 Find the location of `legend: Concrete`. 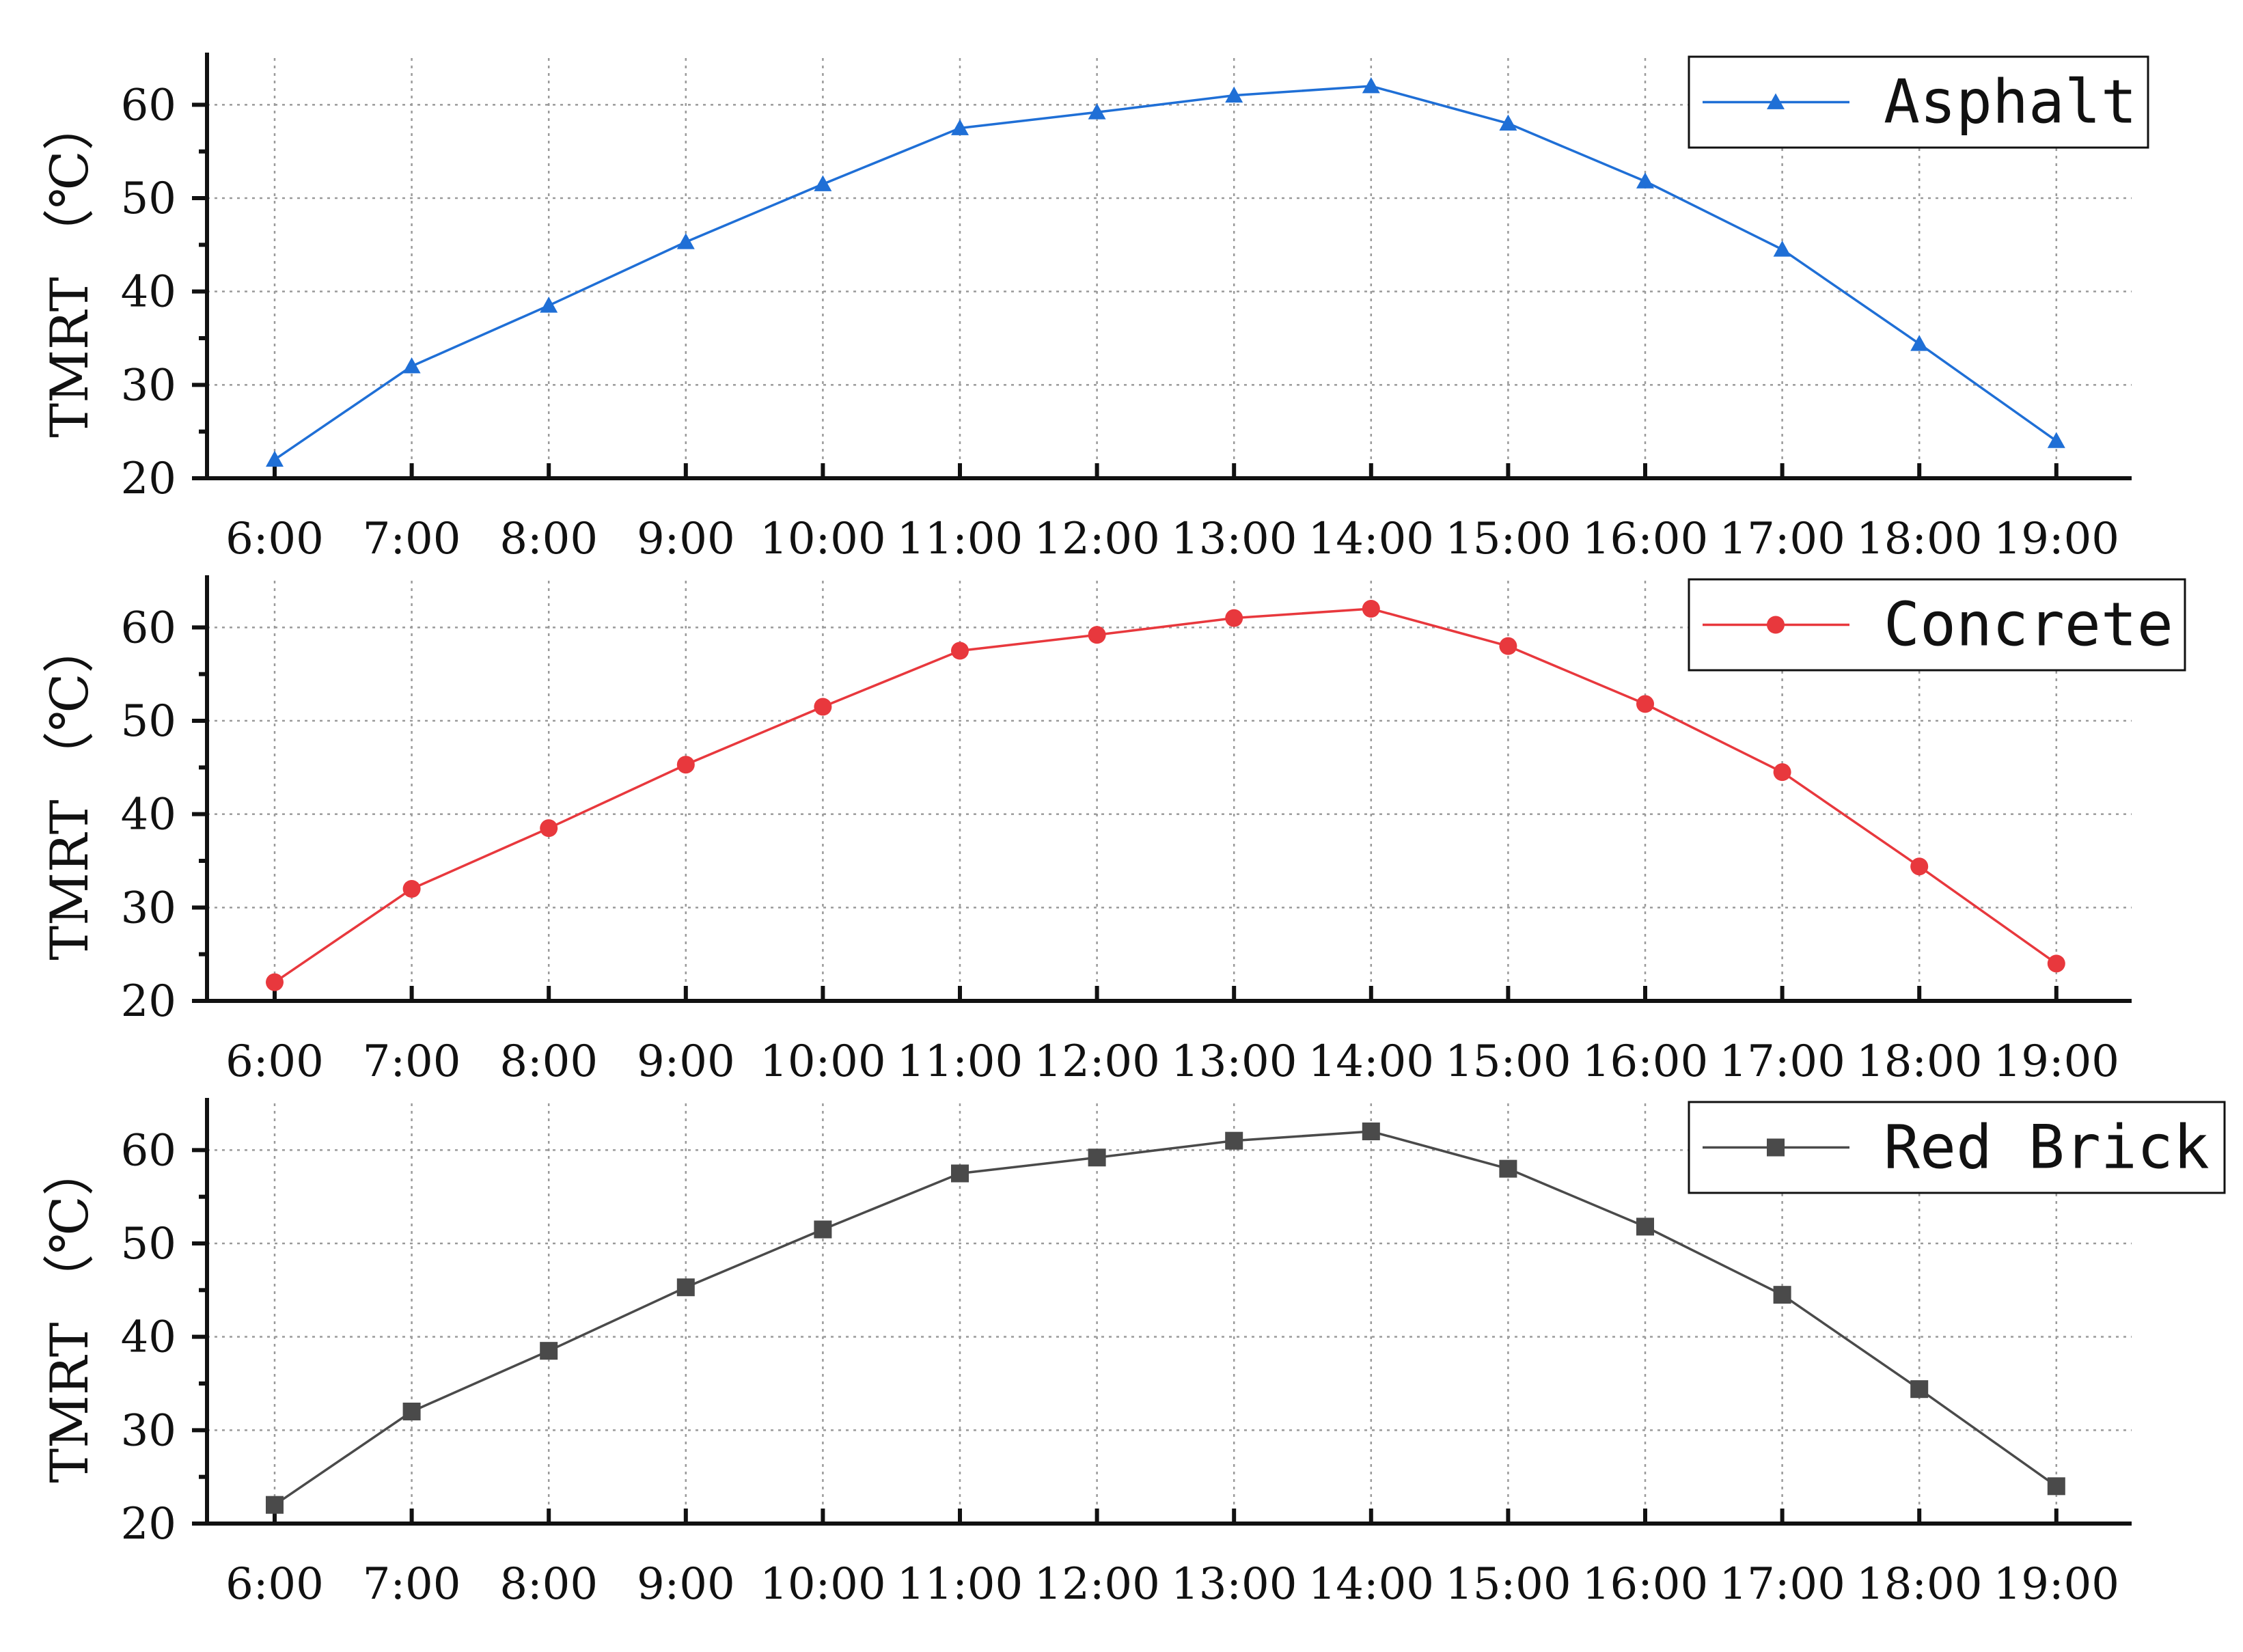

legend: Concrete is located at coordinates (1937, 625).